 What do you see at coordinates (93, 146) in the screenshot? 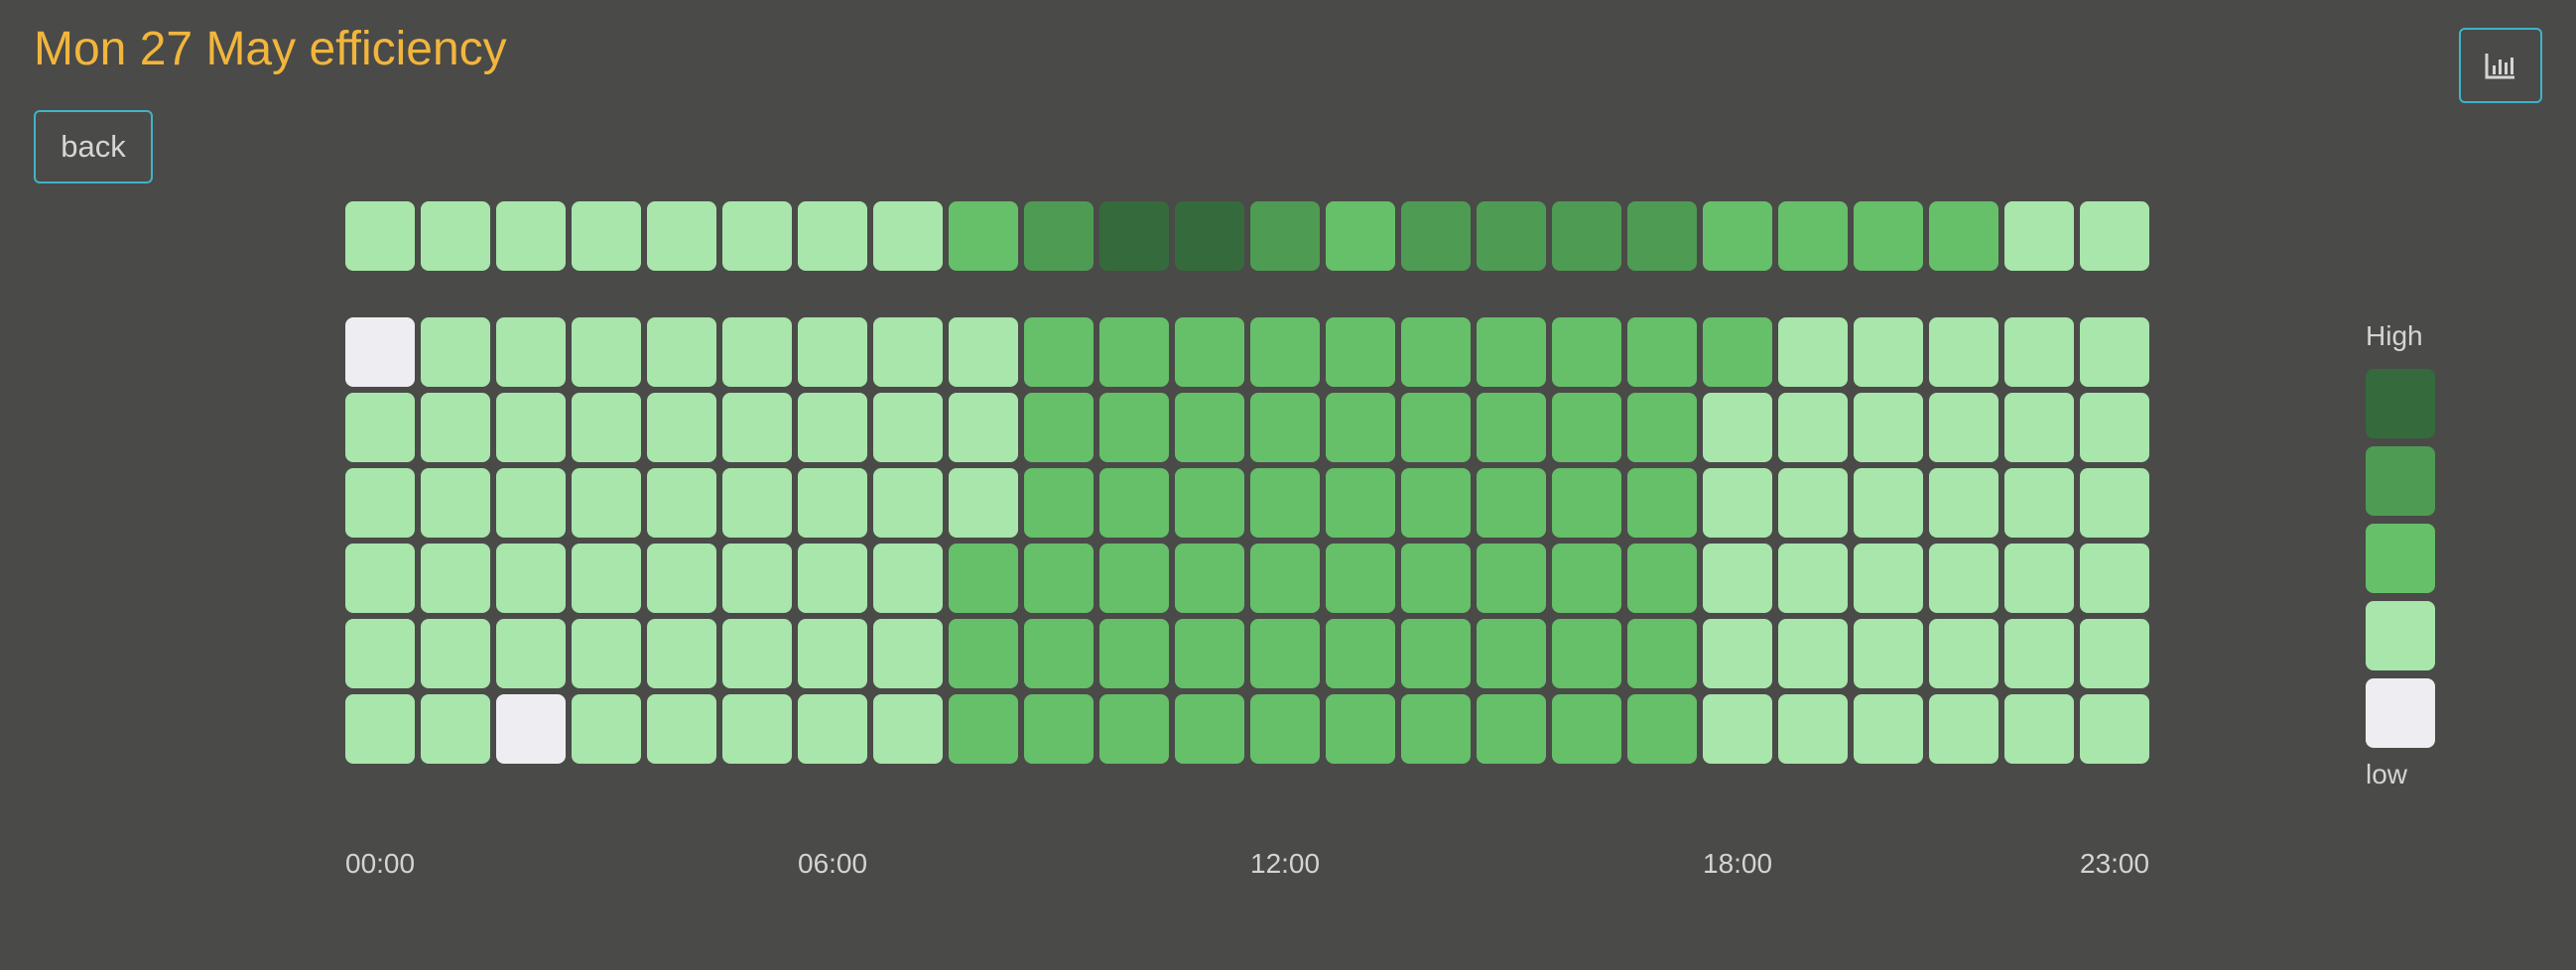
I see `back-button: back` at bounding box center [93, 146].